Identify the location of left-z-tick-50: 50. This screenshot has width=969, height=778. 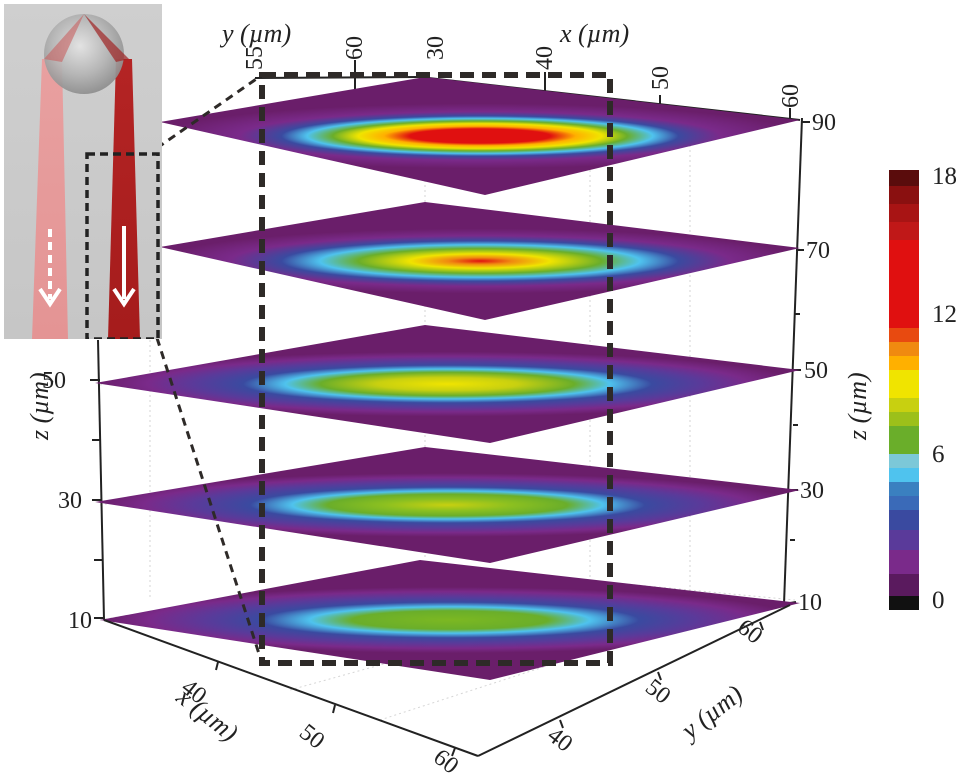
(54, 381).